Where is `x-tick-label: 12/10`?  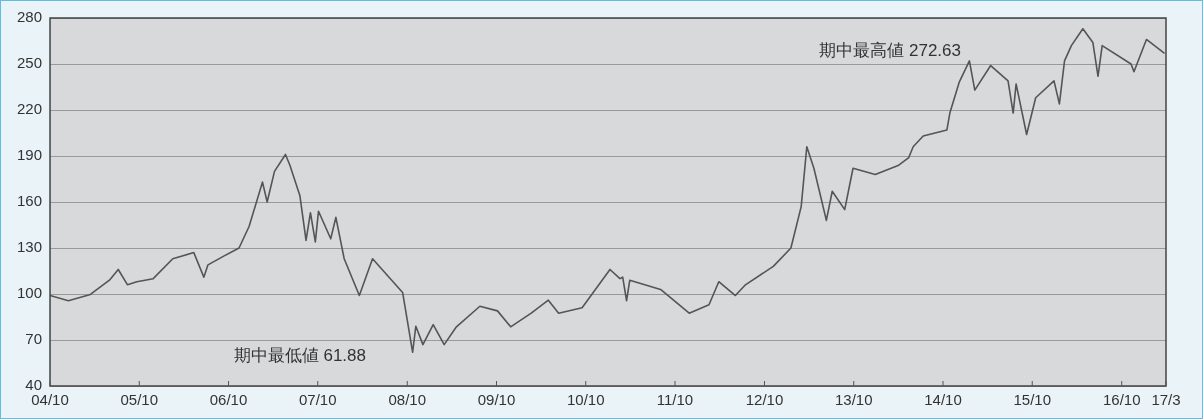
x-tick-label: 12/10 is located at coordinates (764, 400).